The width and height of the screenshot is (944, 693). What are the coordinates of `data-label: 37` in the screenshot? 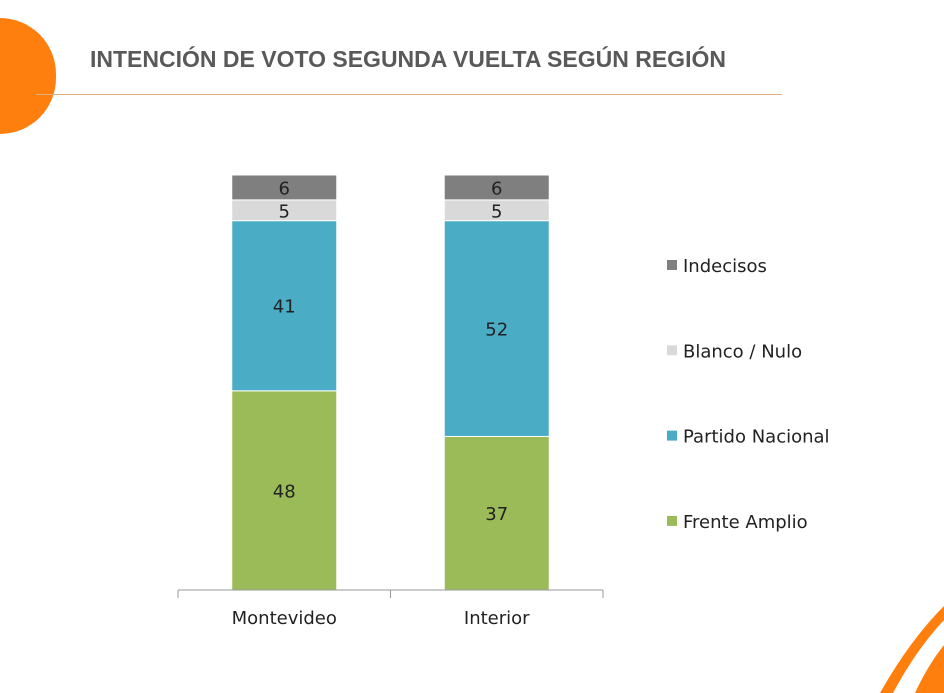 It's located at (496, 514).